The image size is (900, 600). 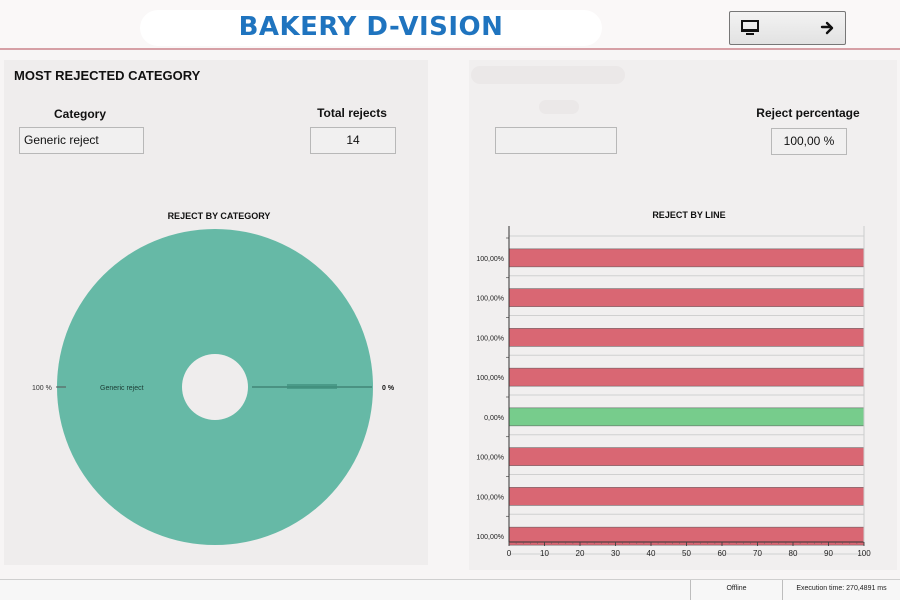 What do you see at coordinates (736, 590) in the screenshot?
I see `connection-status: Offline` at bounding box center [736, 590].